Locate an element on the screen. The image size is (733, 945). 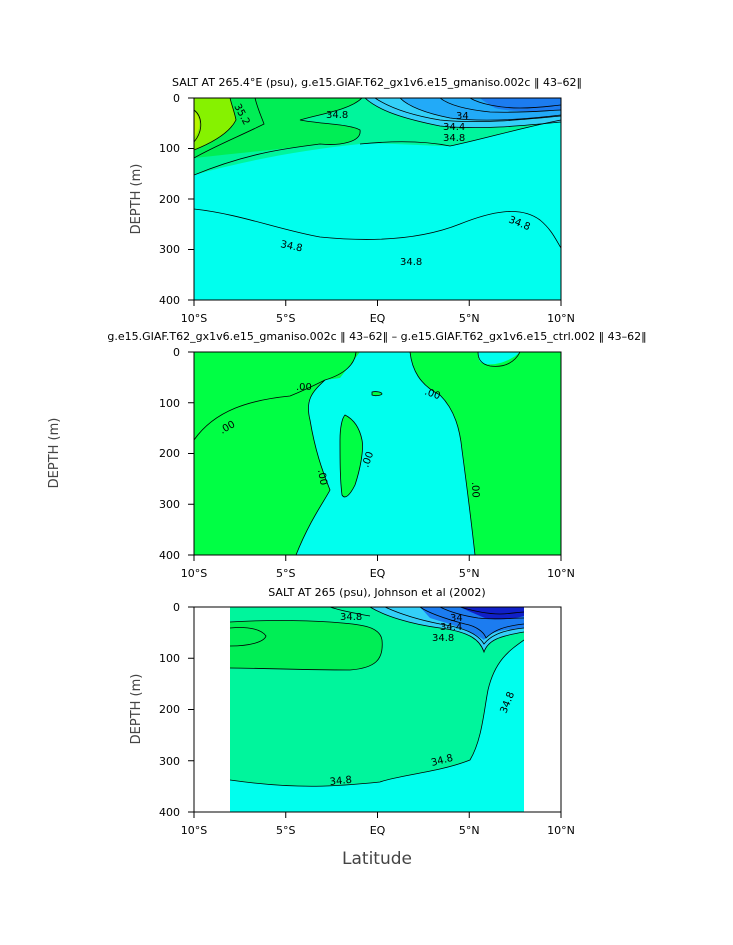
panel-1-yticks: 0 100 200 300 400 is located at coordinates (176, 199).